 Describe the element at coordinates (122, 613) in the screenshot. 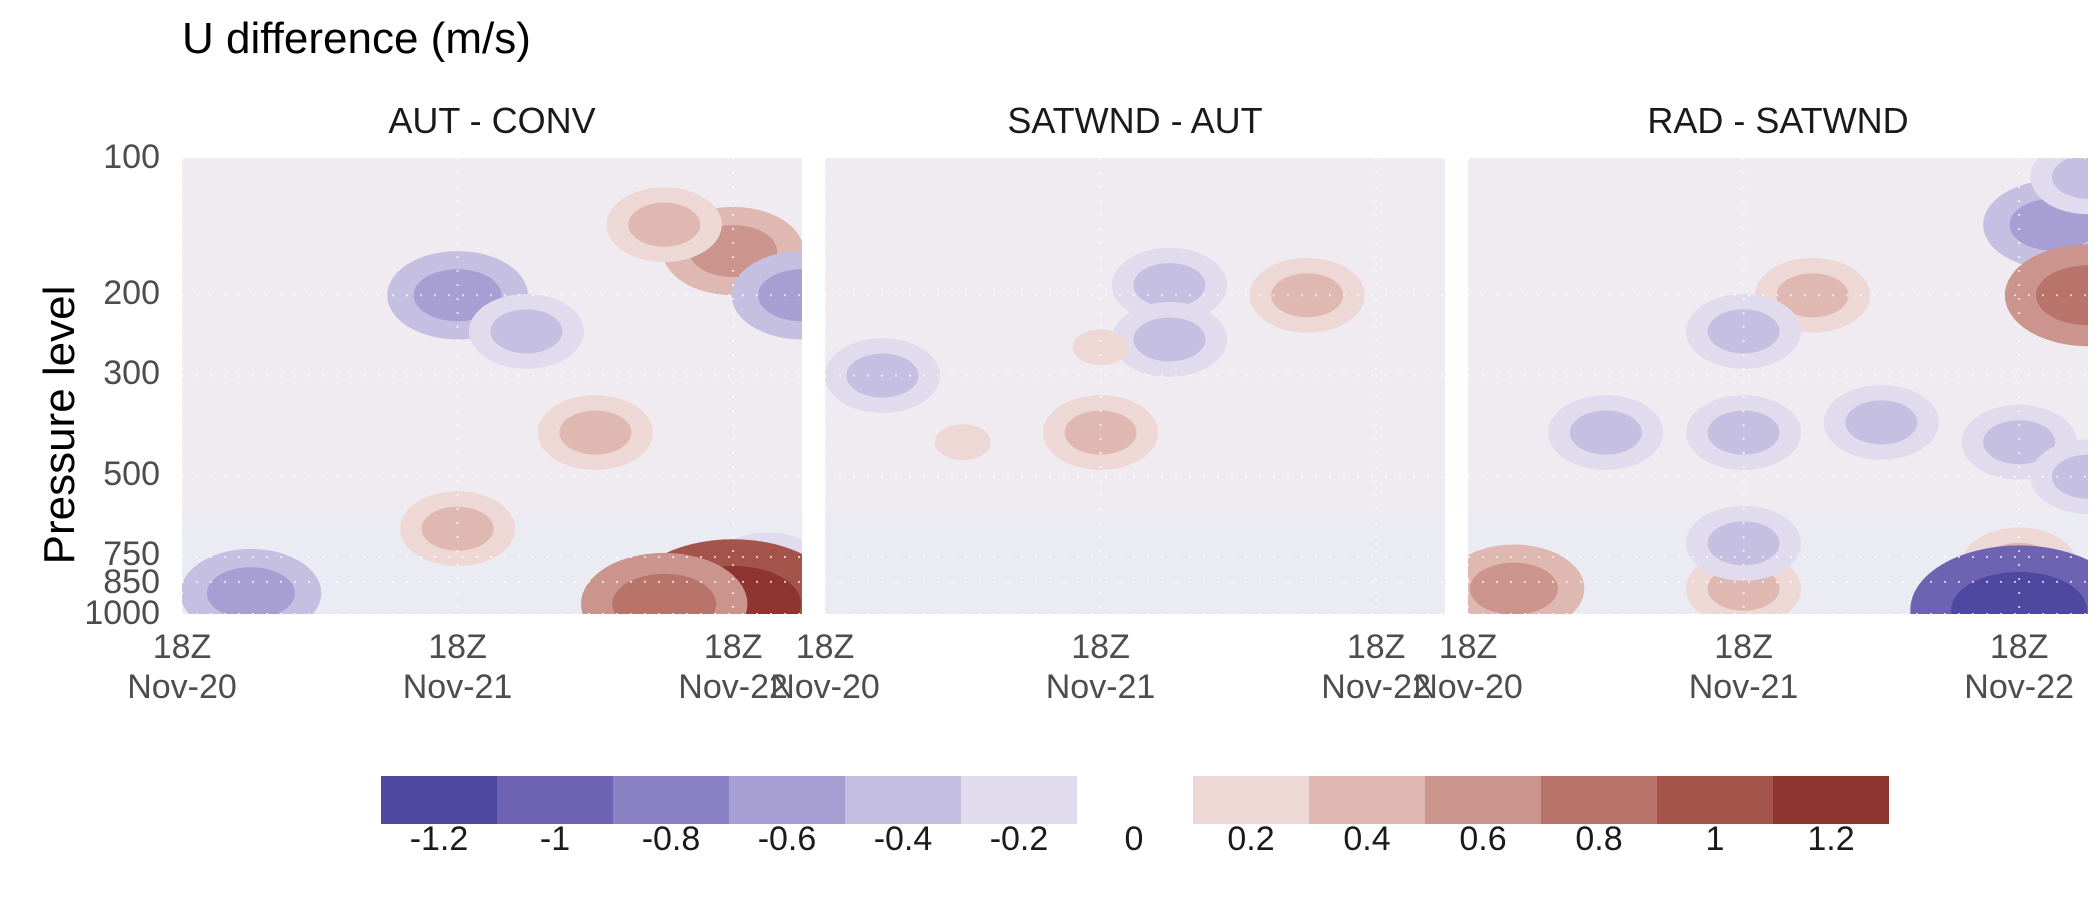

I see `y-tick-1000: 1000` at that location.